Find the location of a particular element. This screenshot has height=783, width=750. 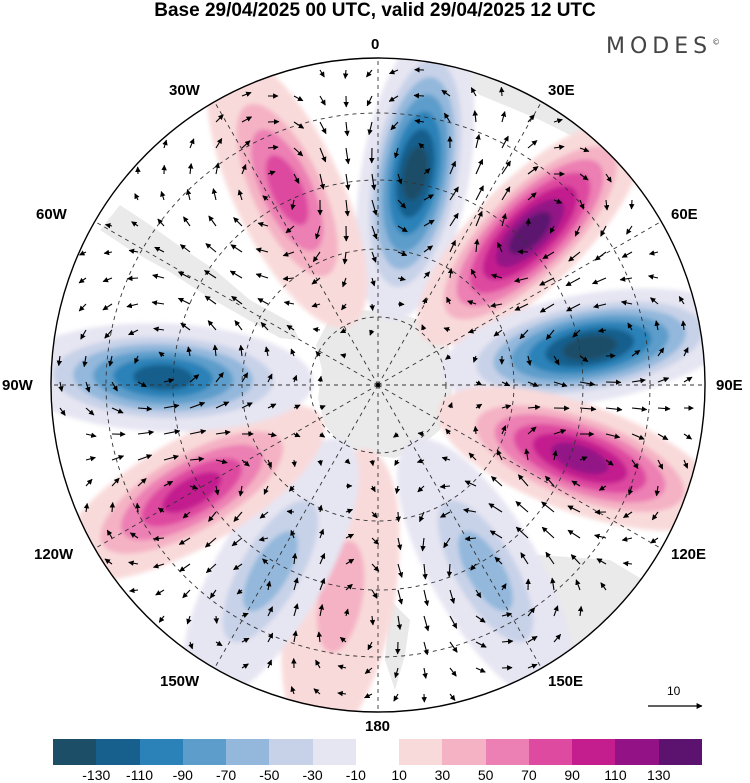

colorbar-tick: -130 is located at coordinates (96, 775).